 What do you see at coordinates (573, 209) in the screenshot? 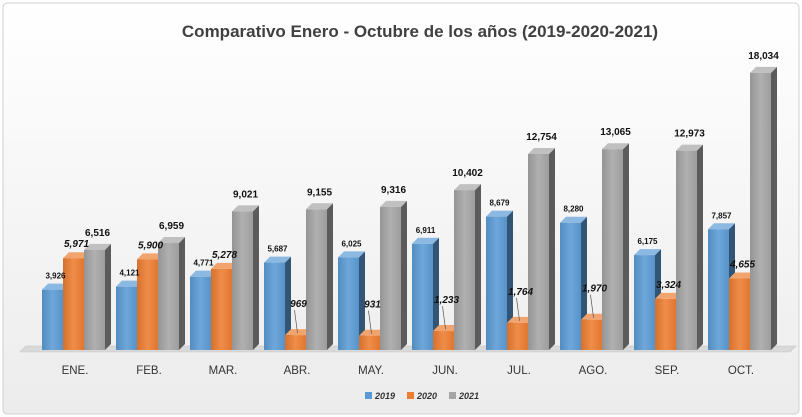
I see `data-label-2019: 8,280` at bounding box center [573, 209].